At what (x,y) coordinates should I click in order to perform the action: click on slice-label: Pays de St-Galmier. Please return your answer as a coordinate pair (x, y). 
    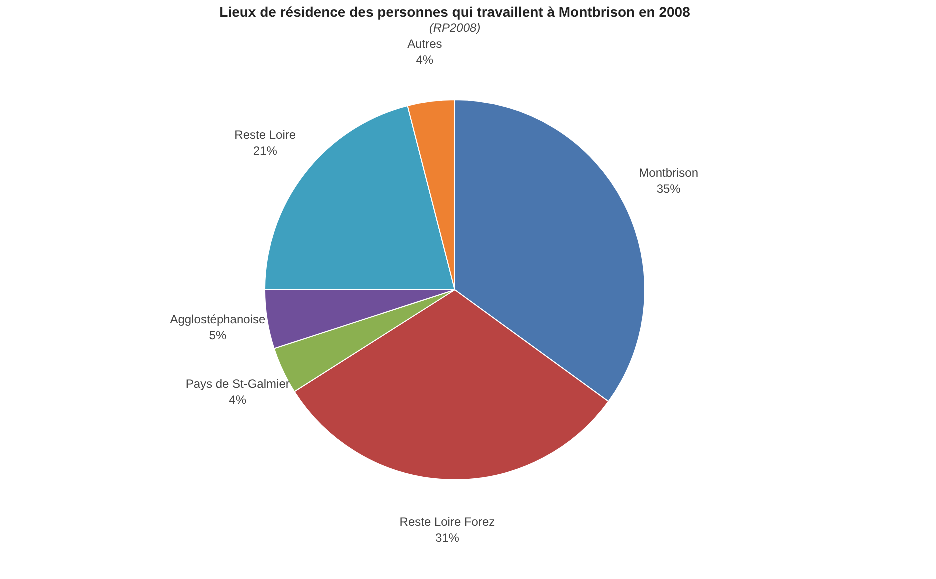
    Looking at the image, I should click on (238, 384).